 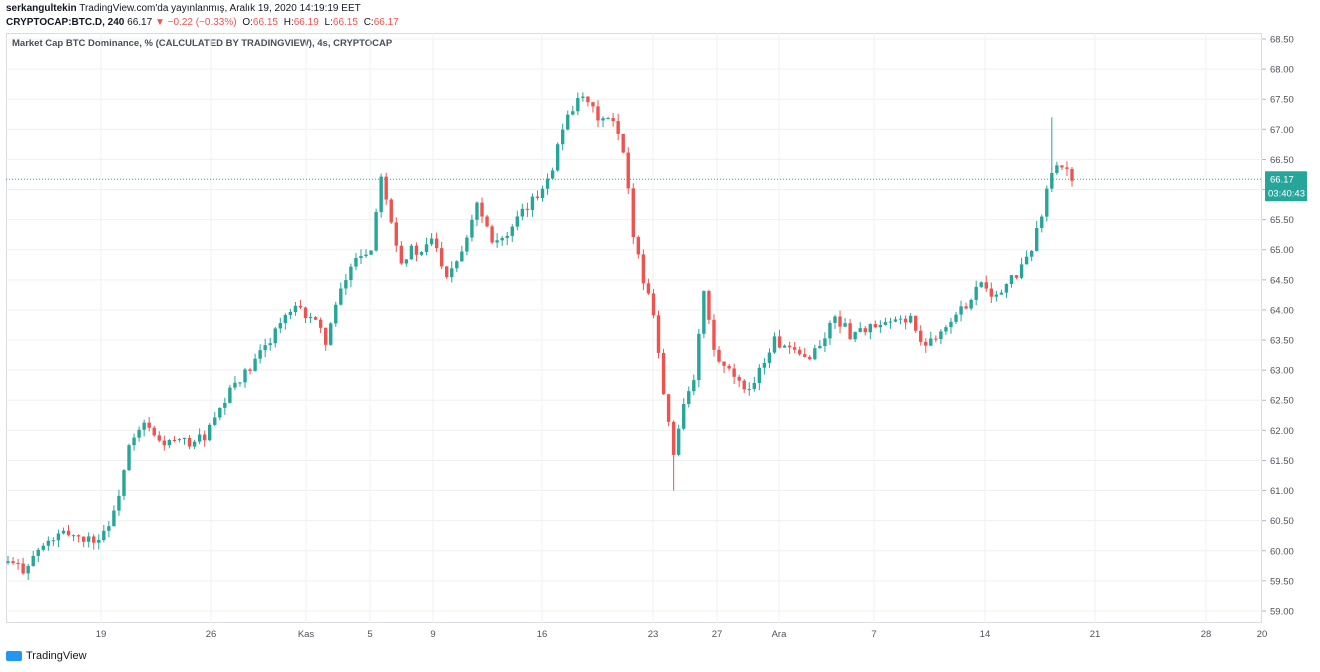 I want to click on high-label: H:, so click(x=288, y=22).